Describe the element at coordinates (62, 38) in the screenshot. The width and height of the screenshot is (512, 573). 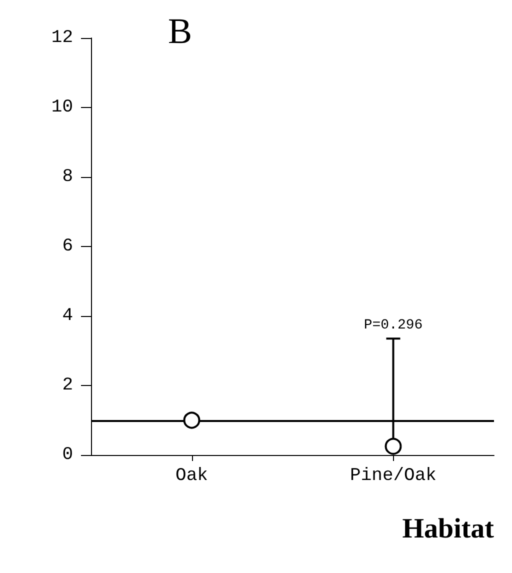
I see `y-tick-label: 12` at that location.